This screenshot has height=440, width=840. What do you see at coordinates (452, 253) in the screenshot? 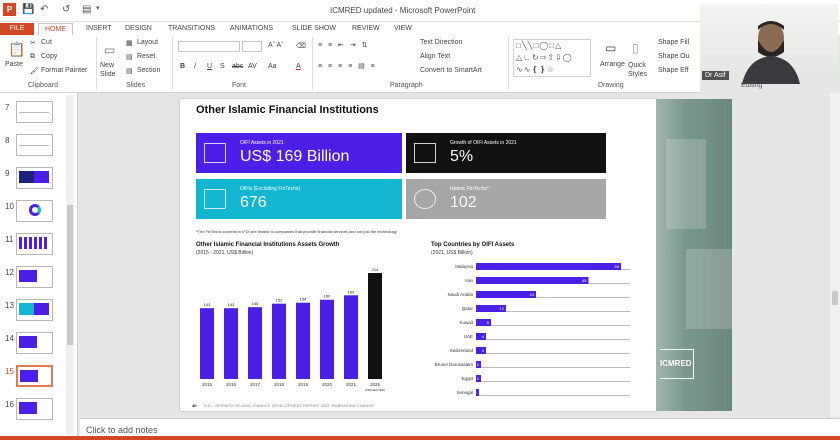
I see `hbar-chart-subtitle: (2021, US$ Billion)` at bounding box center [452, 253].